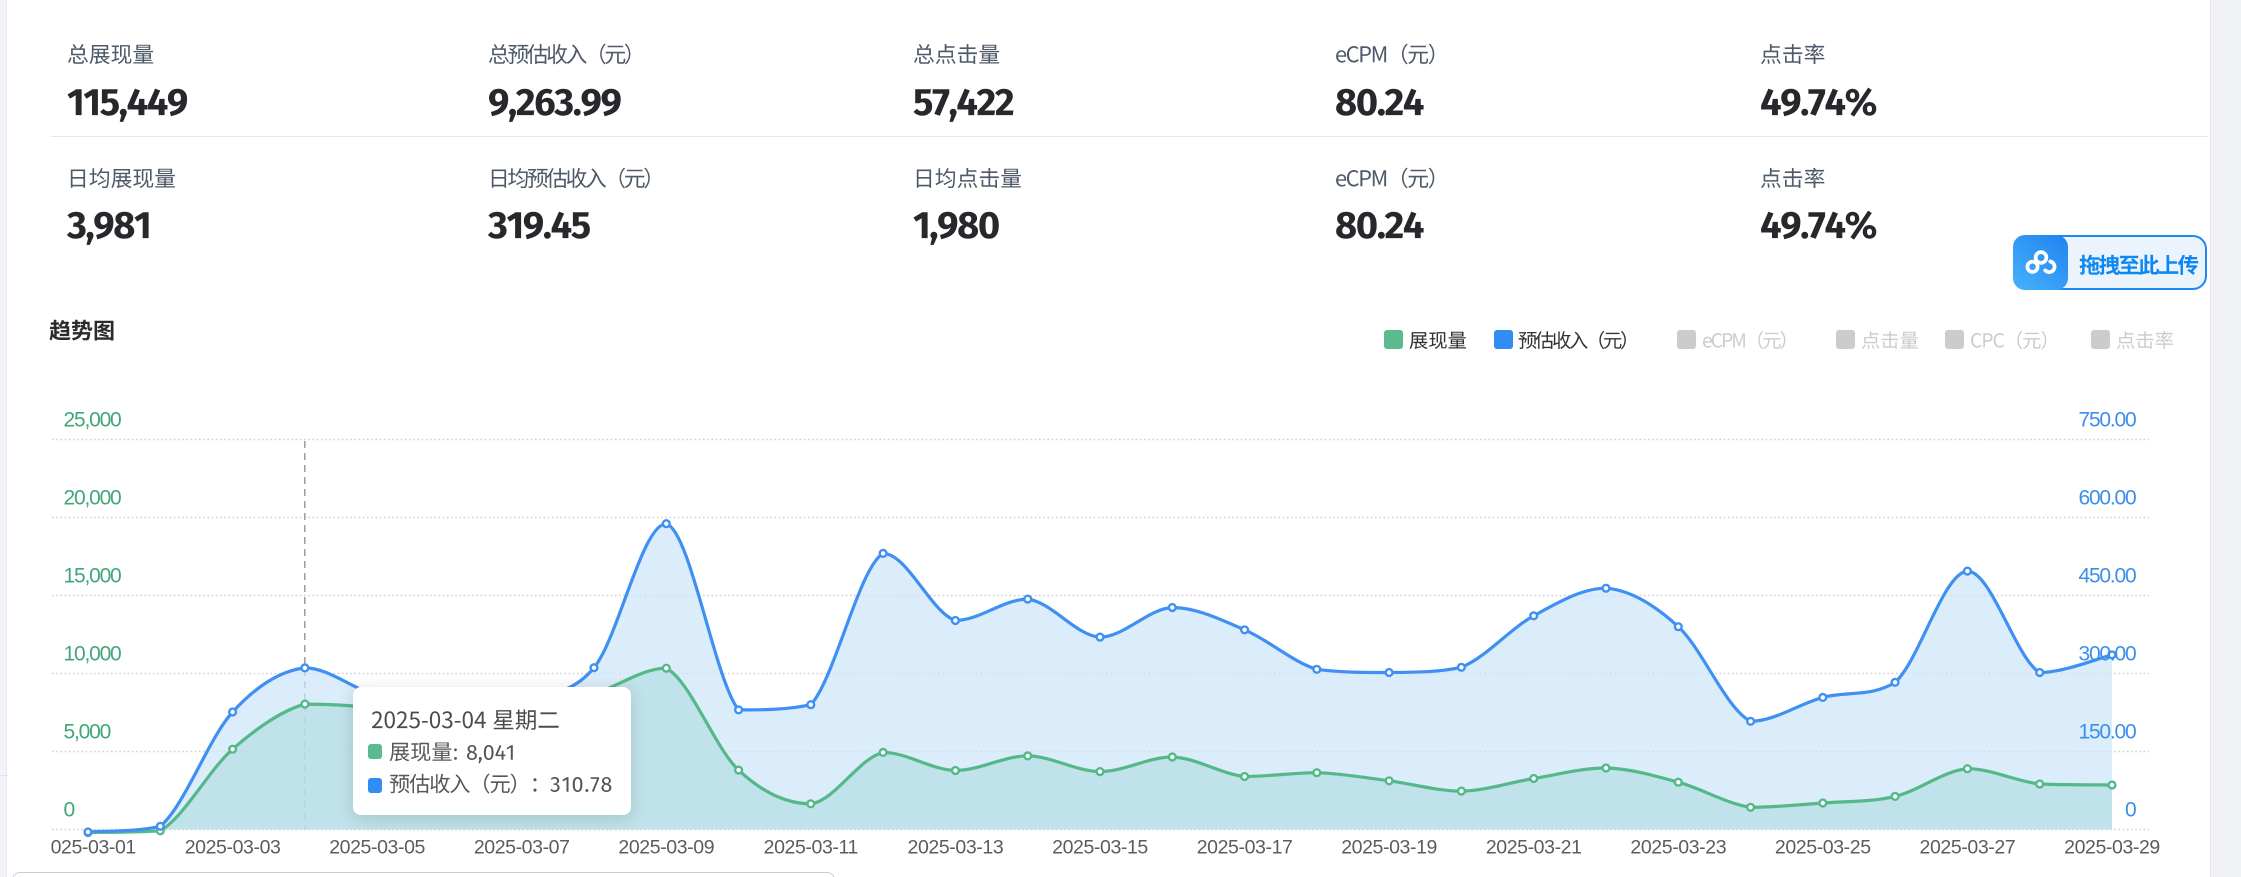  Describe the element at coordinates (93, 576) in the screenshot. I see `svg-text: 15,000` at that location.